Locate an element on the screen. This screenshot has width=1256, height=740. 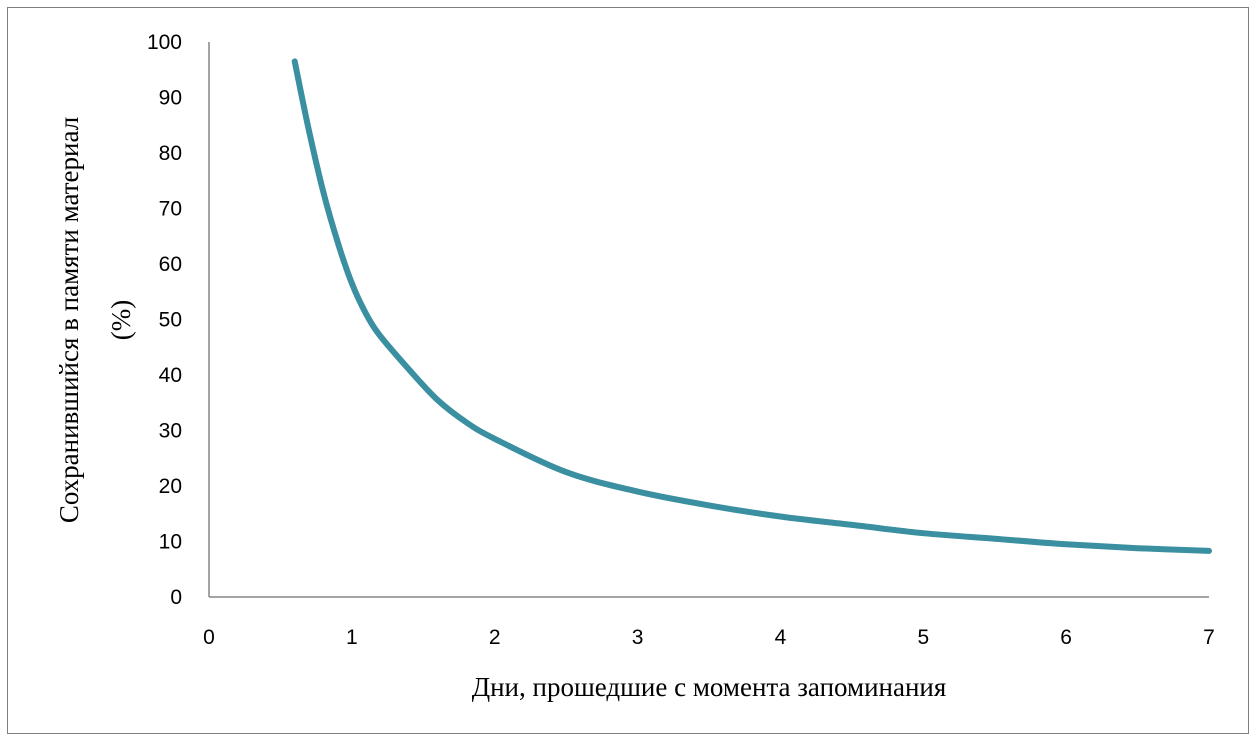
y-tick-labels: 0 10 20 30 40 50 60 70 80 90 100 is located at coordinates (164, 320).